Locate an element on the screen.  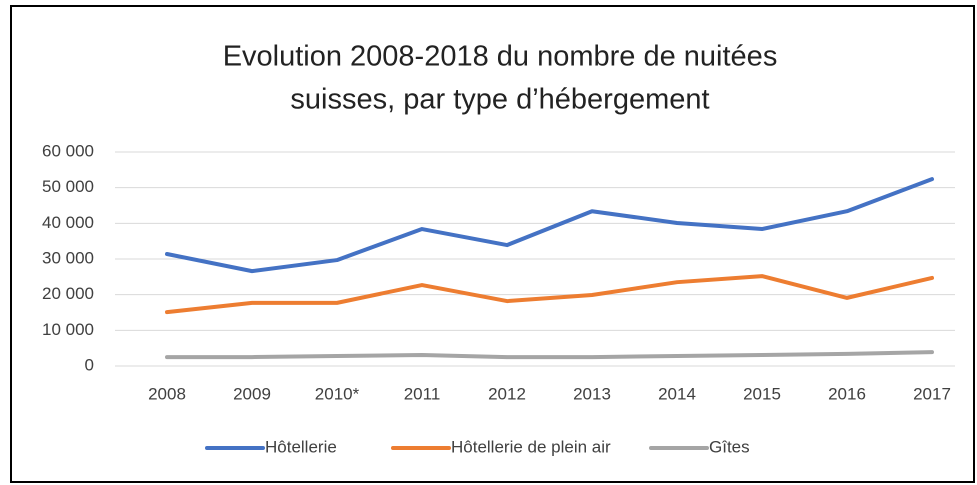
y-tick-label: 20 000 is located at coordinates (68, 293).